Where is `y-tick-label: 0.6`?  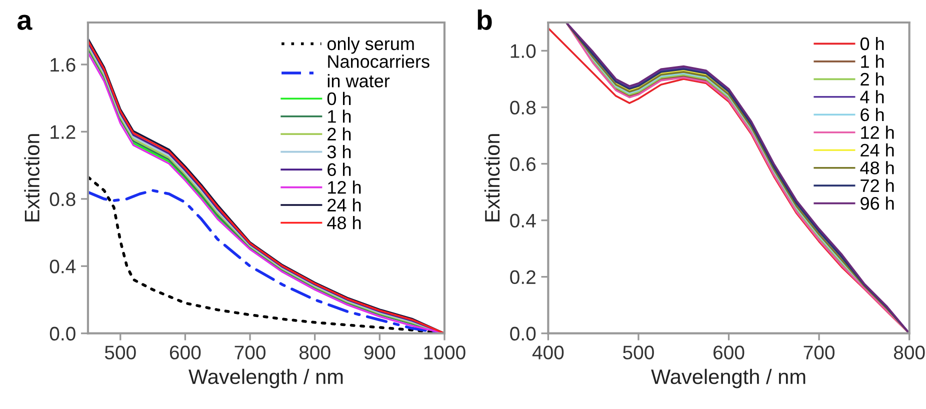
y-tick-label: 0.6 is located at coordinates (523, 164).